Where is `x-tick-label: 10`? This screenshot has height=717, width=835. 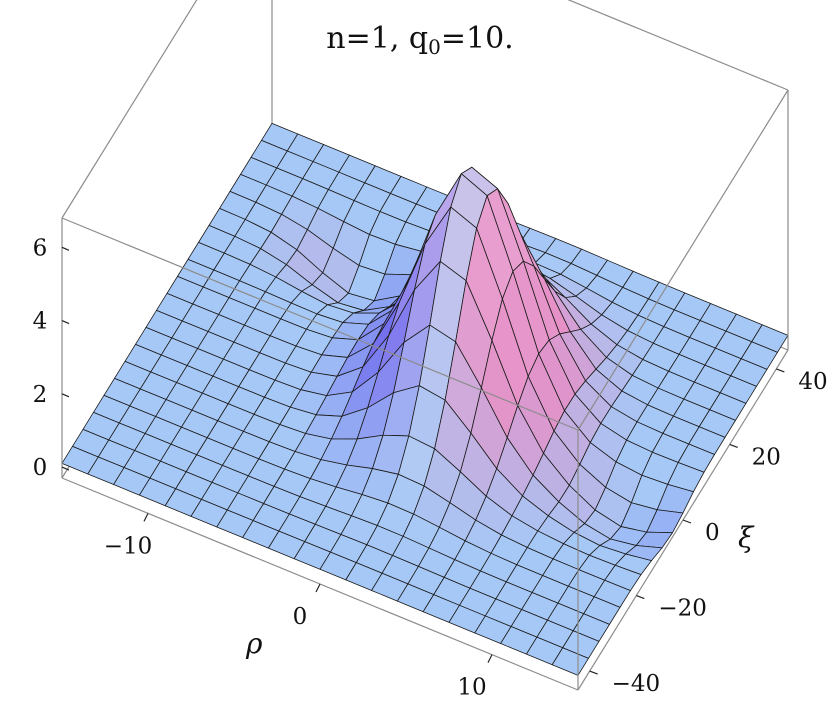 x-tick-label: 10 is located at coordinates (471, 688).